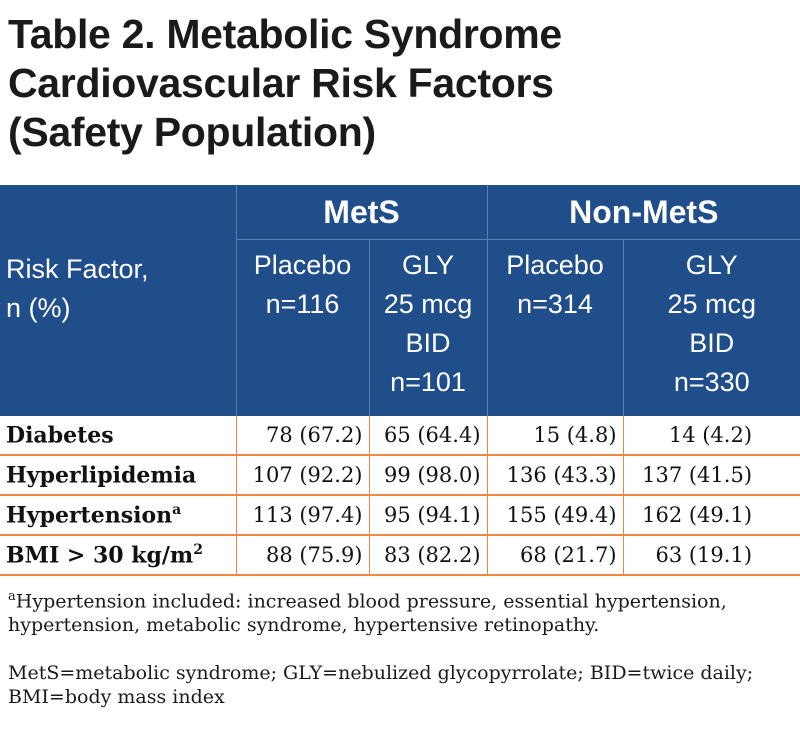  What do you see at coordinates (281, 83) in the screenshot?
I see `title-line-2: Cardiovascular Risk Factors` at bounding box center [281, 83].